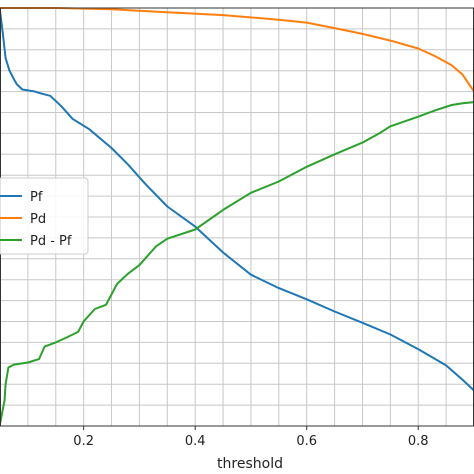  What do you see at coordinates (195, 441) in the screenshot?
I see `x-tick-label: 0.4` at bounding box center [195, 441].